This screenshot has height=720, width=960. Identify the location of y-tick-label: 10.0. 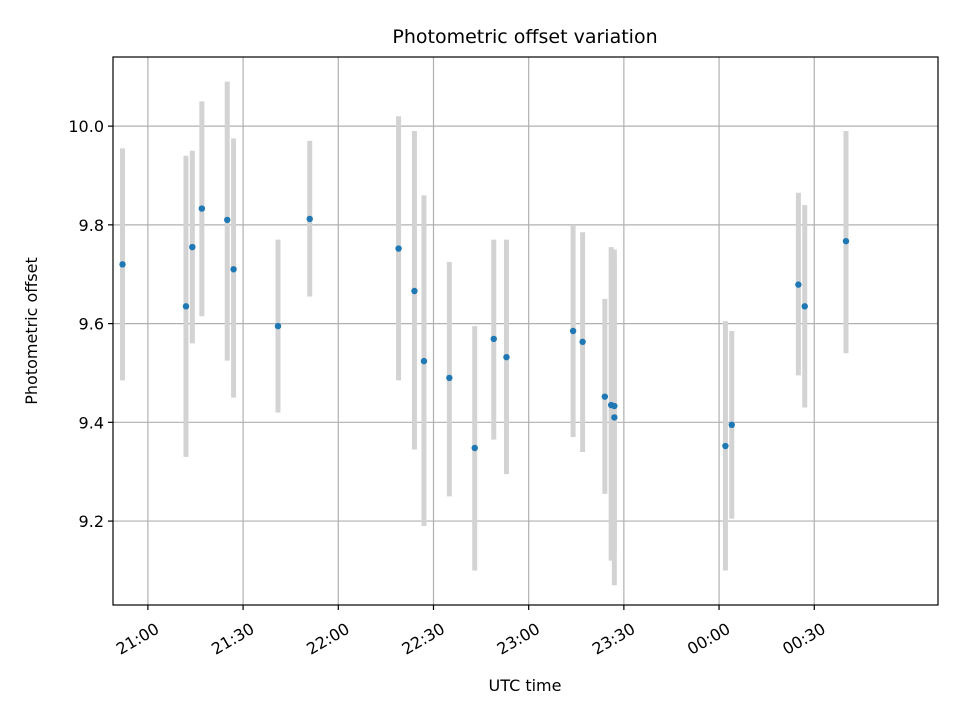
(86, 126).